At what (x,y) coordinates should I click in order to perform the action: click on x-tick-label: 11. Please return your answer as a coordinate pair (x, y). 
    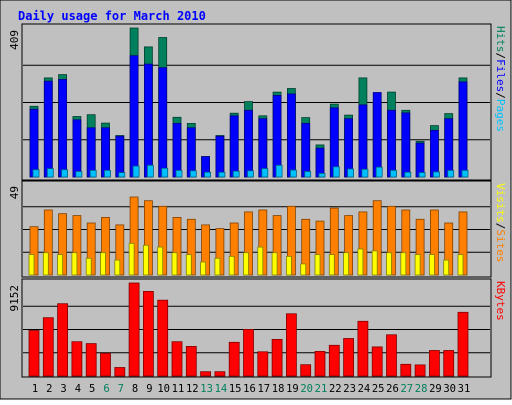
    Looking at the image, I should click on (178, 389).